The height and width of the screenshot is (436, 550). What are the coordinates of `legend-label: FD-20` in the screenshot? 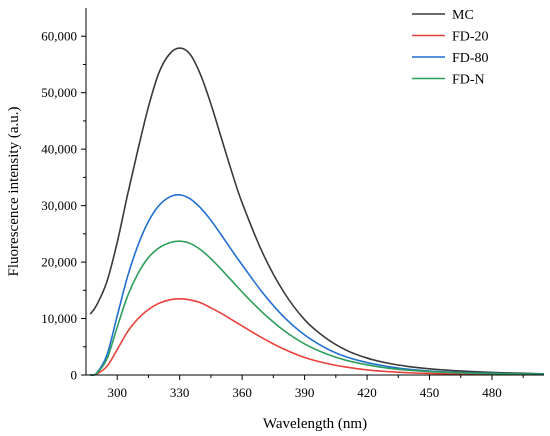 It's located at (470, 37).